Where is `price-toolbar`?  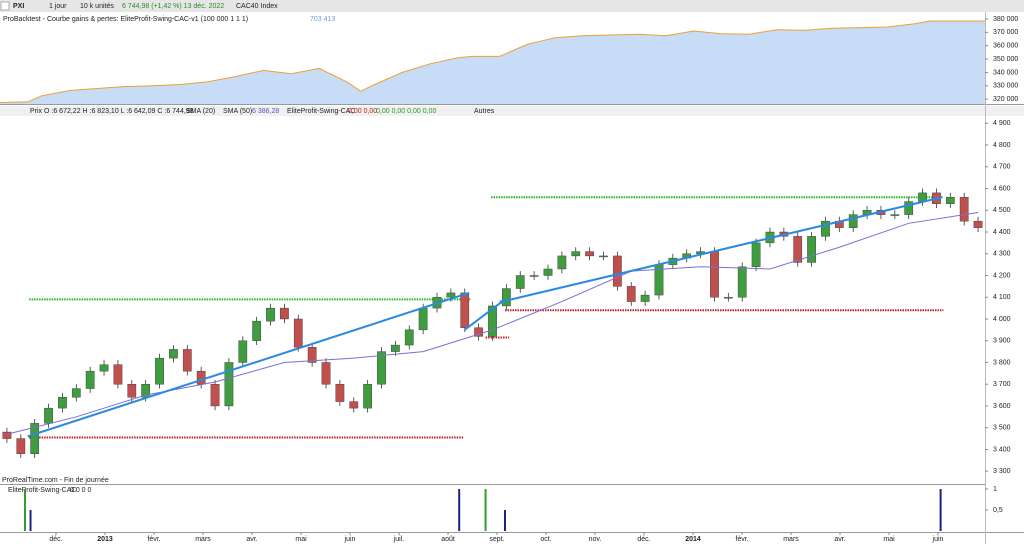
price-toolbar is located at coordinates (512, 111).